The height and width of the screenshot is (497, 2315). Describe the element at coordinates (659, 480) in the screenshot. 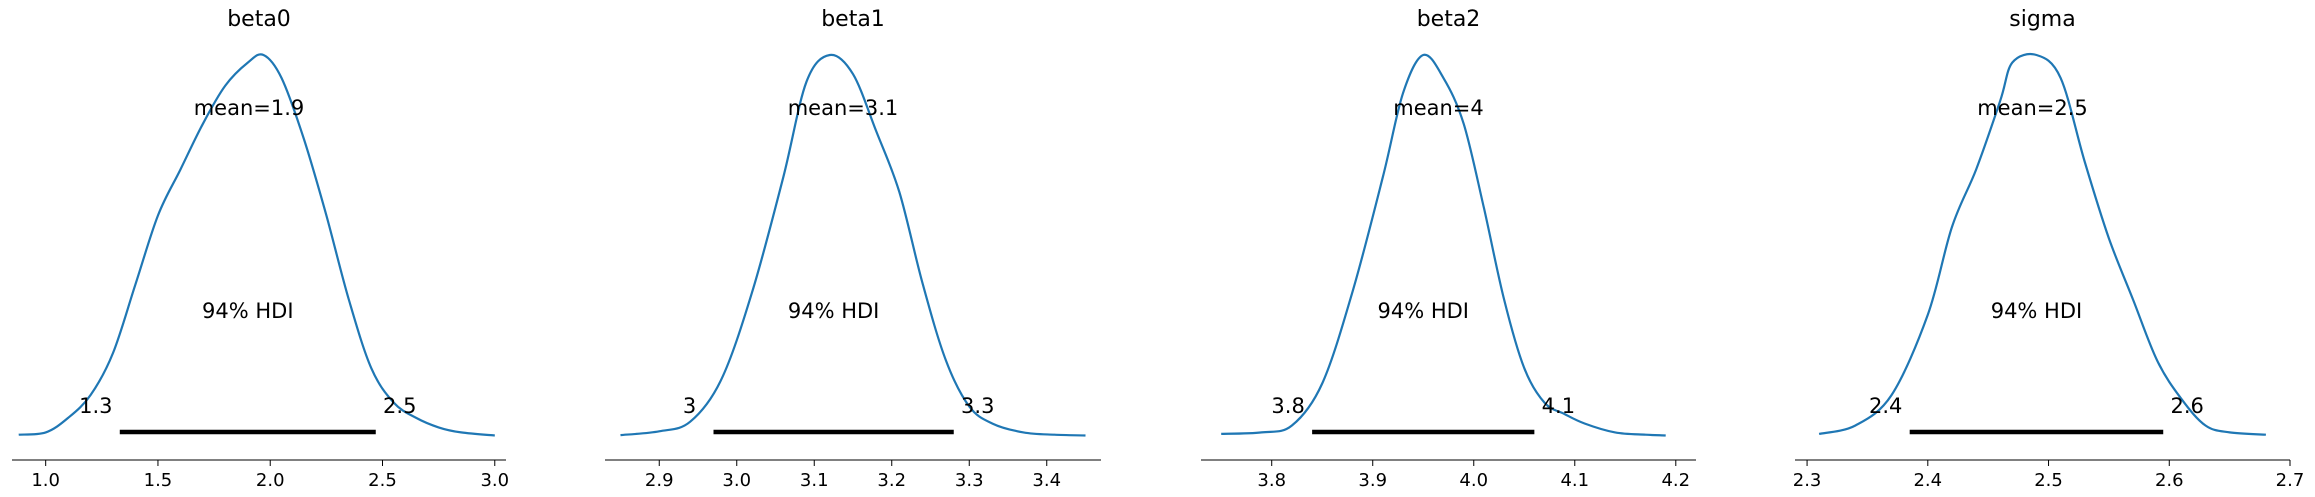

I see `x-tick-label: 2.9` at that location.